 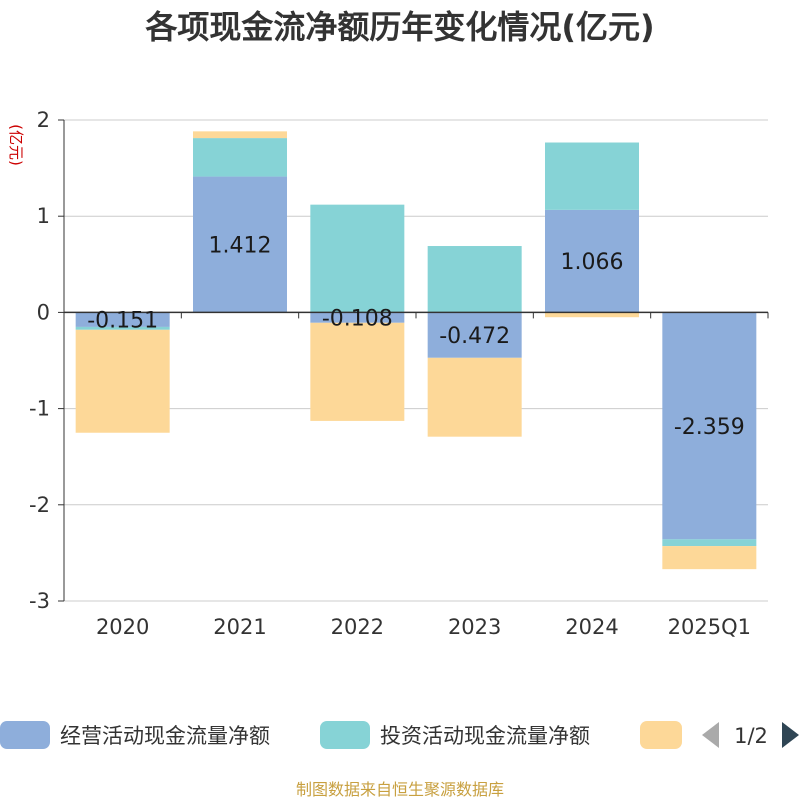 I want to click on x-tick-label: 2025Q1, so click(x=709, y=627).